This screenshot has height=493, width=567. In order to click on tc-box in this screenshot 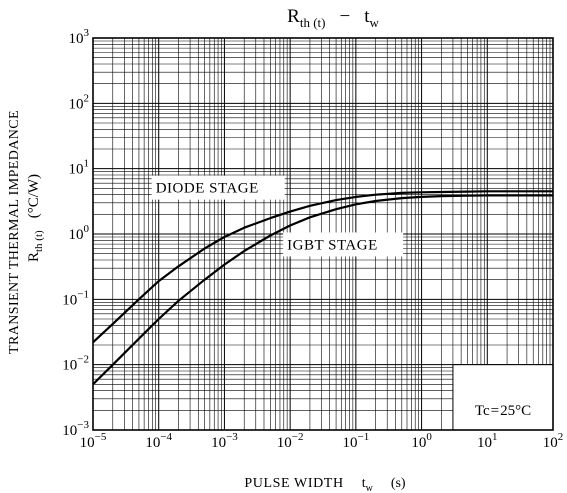, I will do `click(503, 397)`.